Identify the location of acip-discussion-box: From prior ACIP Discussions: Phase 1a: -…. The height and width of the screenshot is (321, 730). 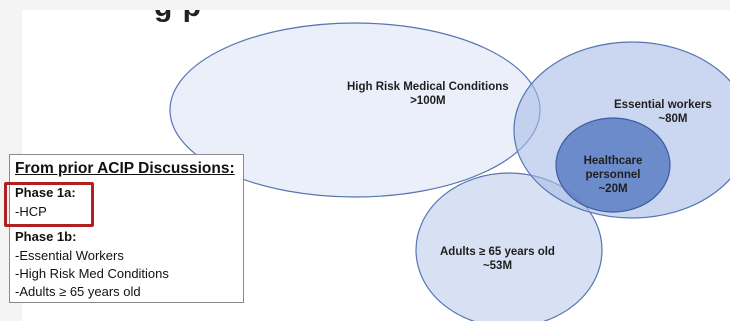
(126, 228).